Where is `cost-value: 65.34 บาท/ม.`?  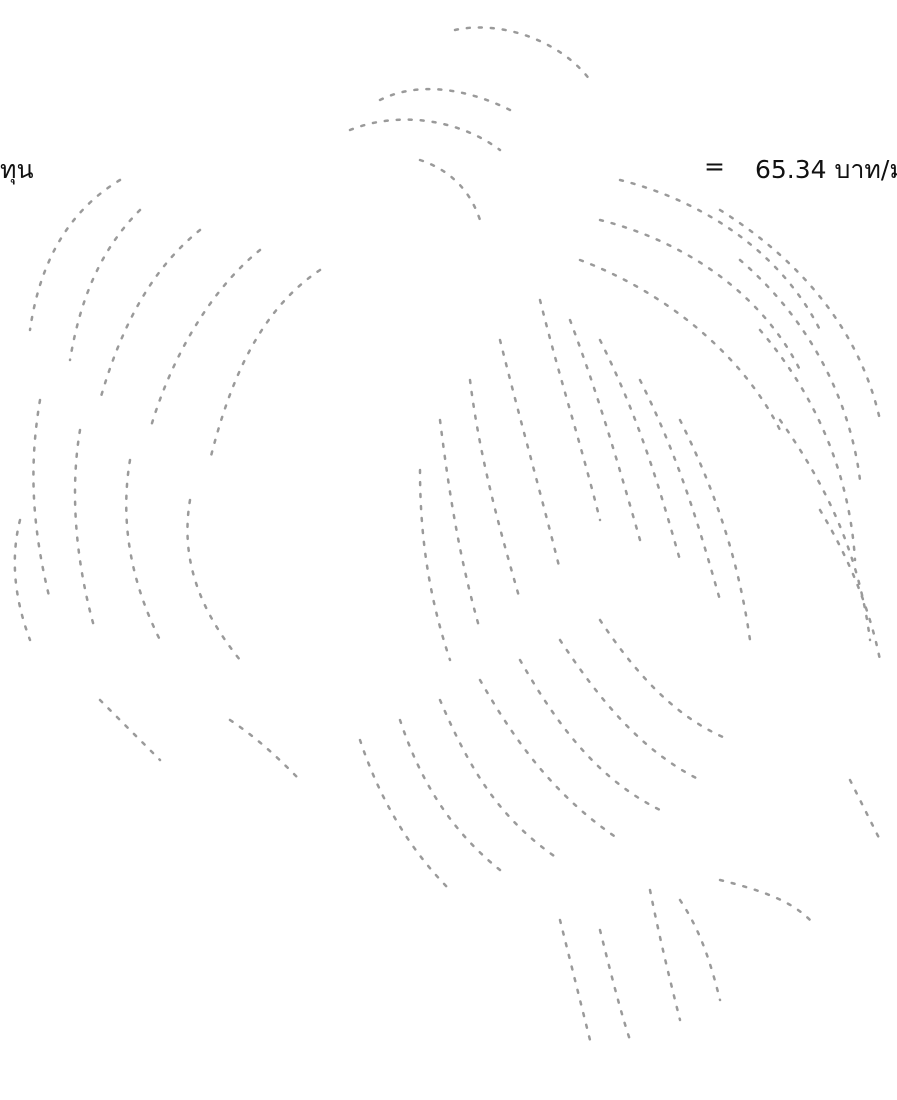
cost-value: 65.34 บาท/ม. is located at coordinates (826, 169).